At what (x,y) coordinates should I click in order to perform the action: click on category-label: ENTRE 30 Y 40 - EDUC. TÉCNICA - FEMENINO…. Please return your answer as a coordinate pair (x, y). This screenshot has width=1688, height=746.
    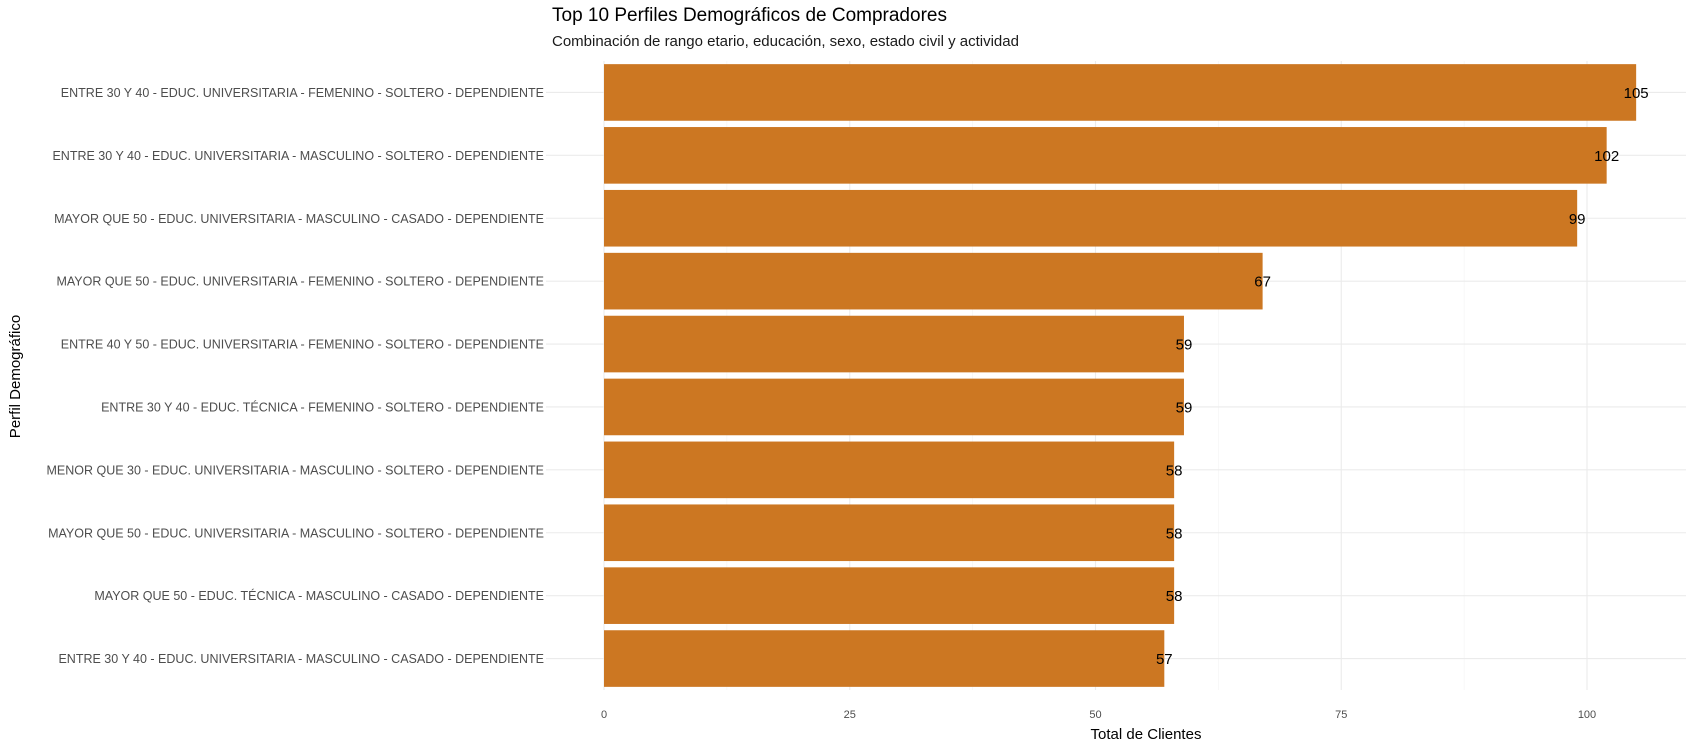
    Looking at the image, I should click on (322, 406).